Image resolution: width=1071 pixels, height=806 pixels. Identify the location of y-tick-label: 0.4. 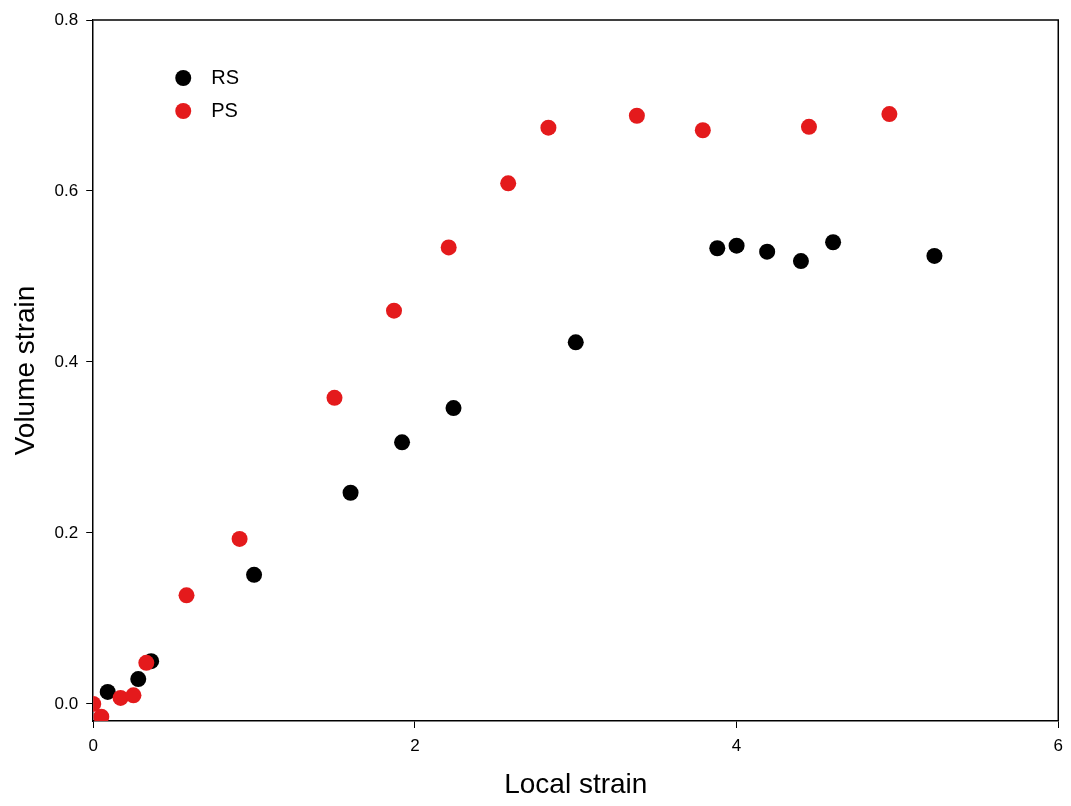
(66, 361).